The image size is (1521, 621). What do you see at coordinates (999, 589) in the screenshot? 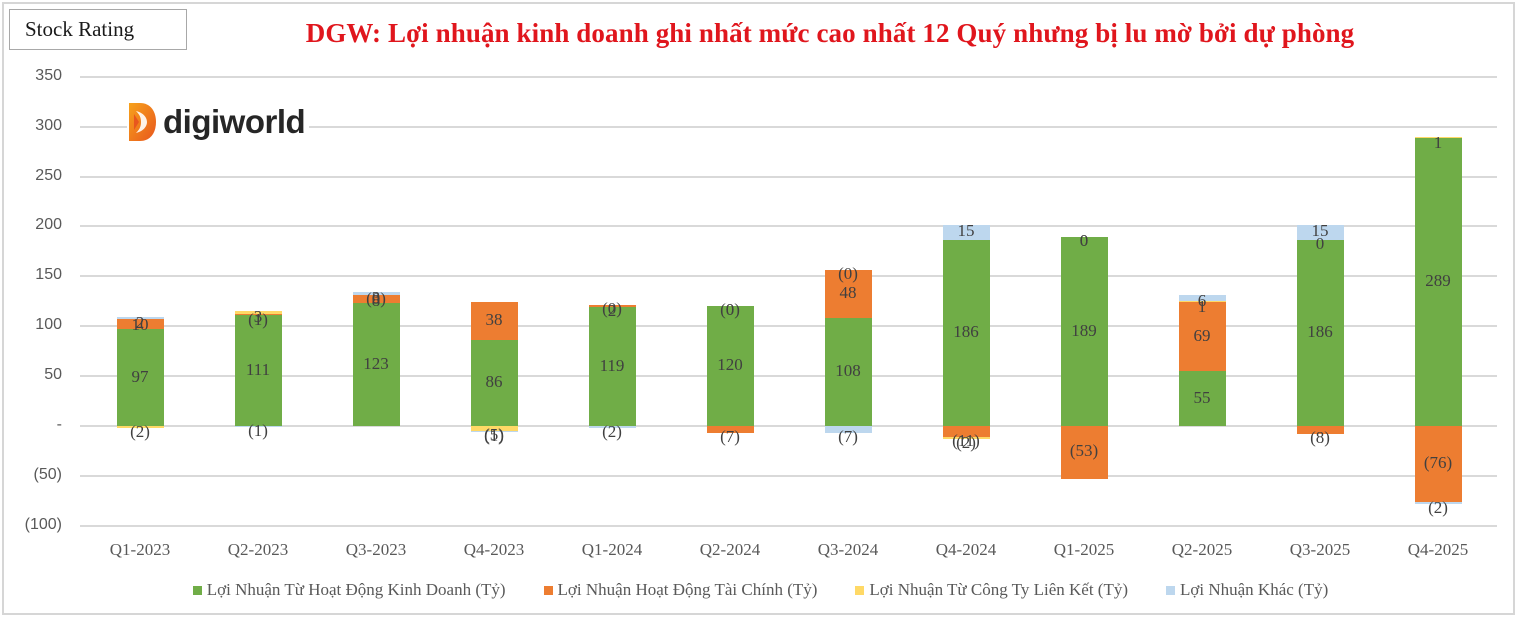
I see `legend-label: Lợi Nhuận Từ Công Ty Liên Kết (Tỷ)` at bounding box center [999, 589].